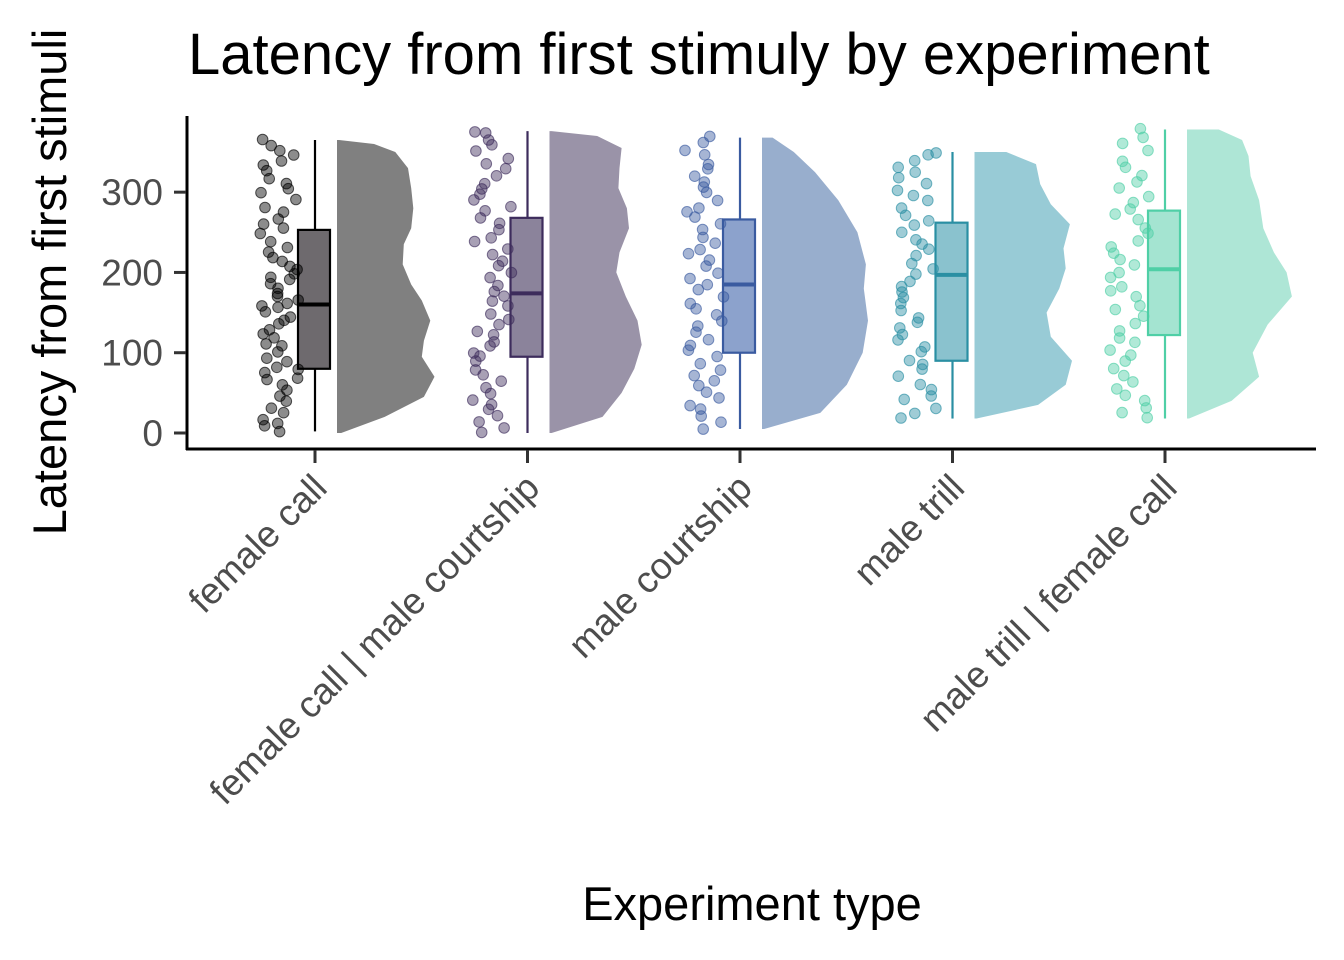 This screenshot has height=960, width=1344. What do you see at coordinates (660, 566) in the screenshot?
I see `x-tick-label: male courtship` at bounding box center [660, 566].